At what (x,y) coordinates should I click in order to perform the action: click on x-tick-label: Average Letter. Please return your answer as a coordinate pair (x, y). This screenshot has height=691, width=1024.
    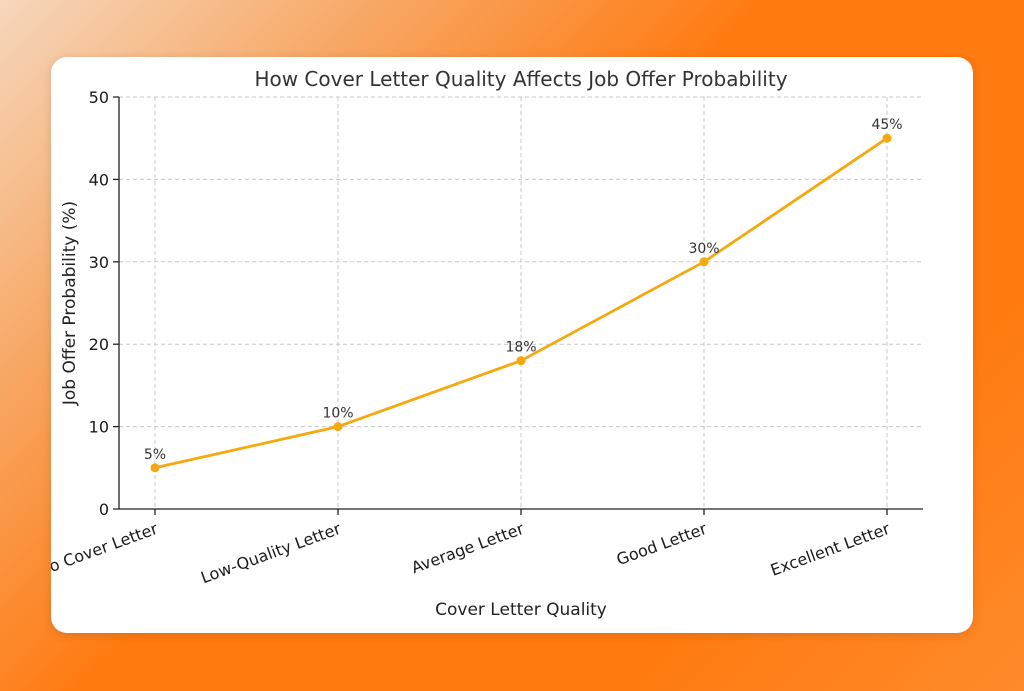
    Looking at the image, I should click on (468, 548).